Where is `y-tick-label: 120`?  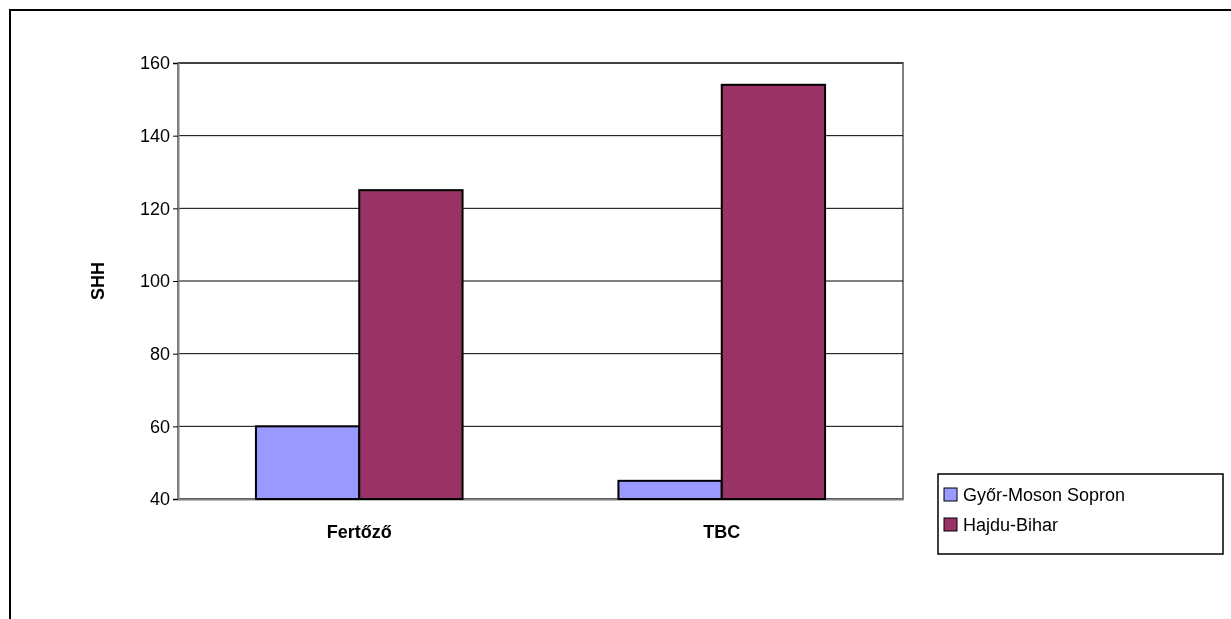 y-tick-label: 120 is located at coordinates (154, 208).